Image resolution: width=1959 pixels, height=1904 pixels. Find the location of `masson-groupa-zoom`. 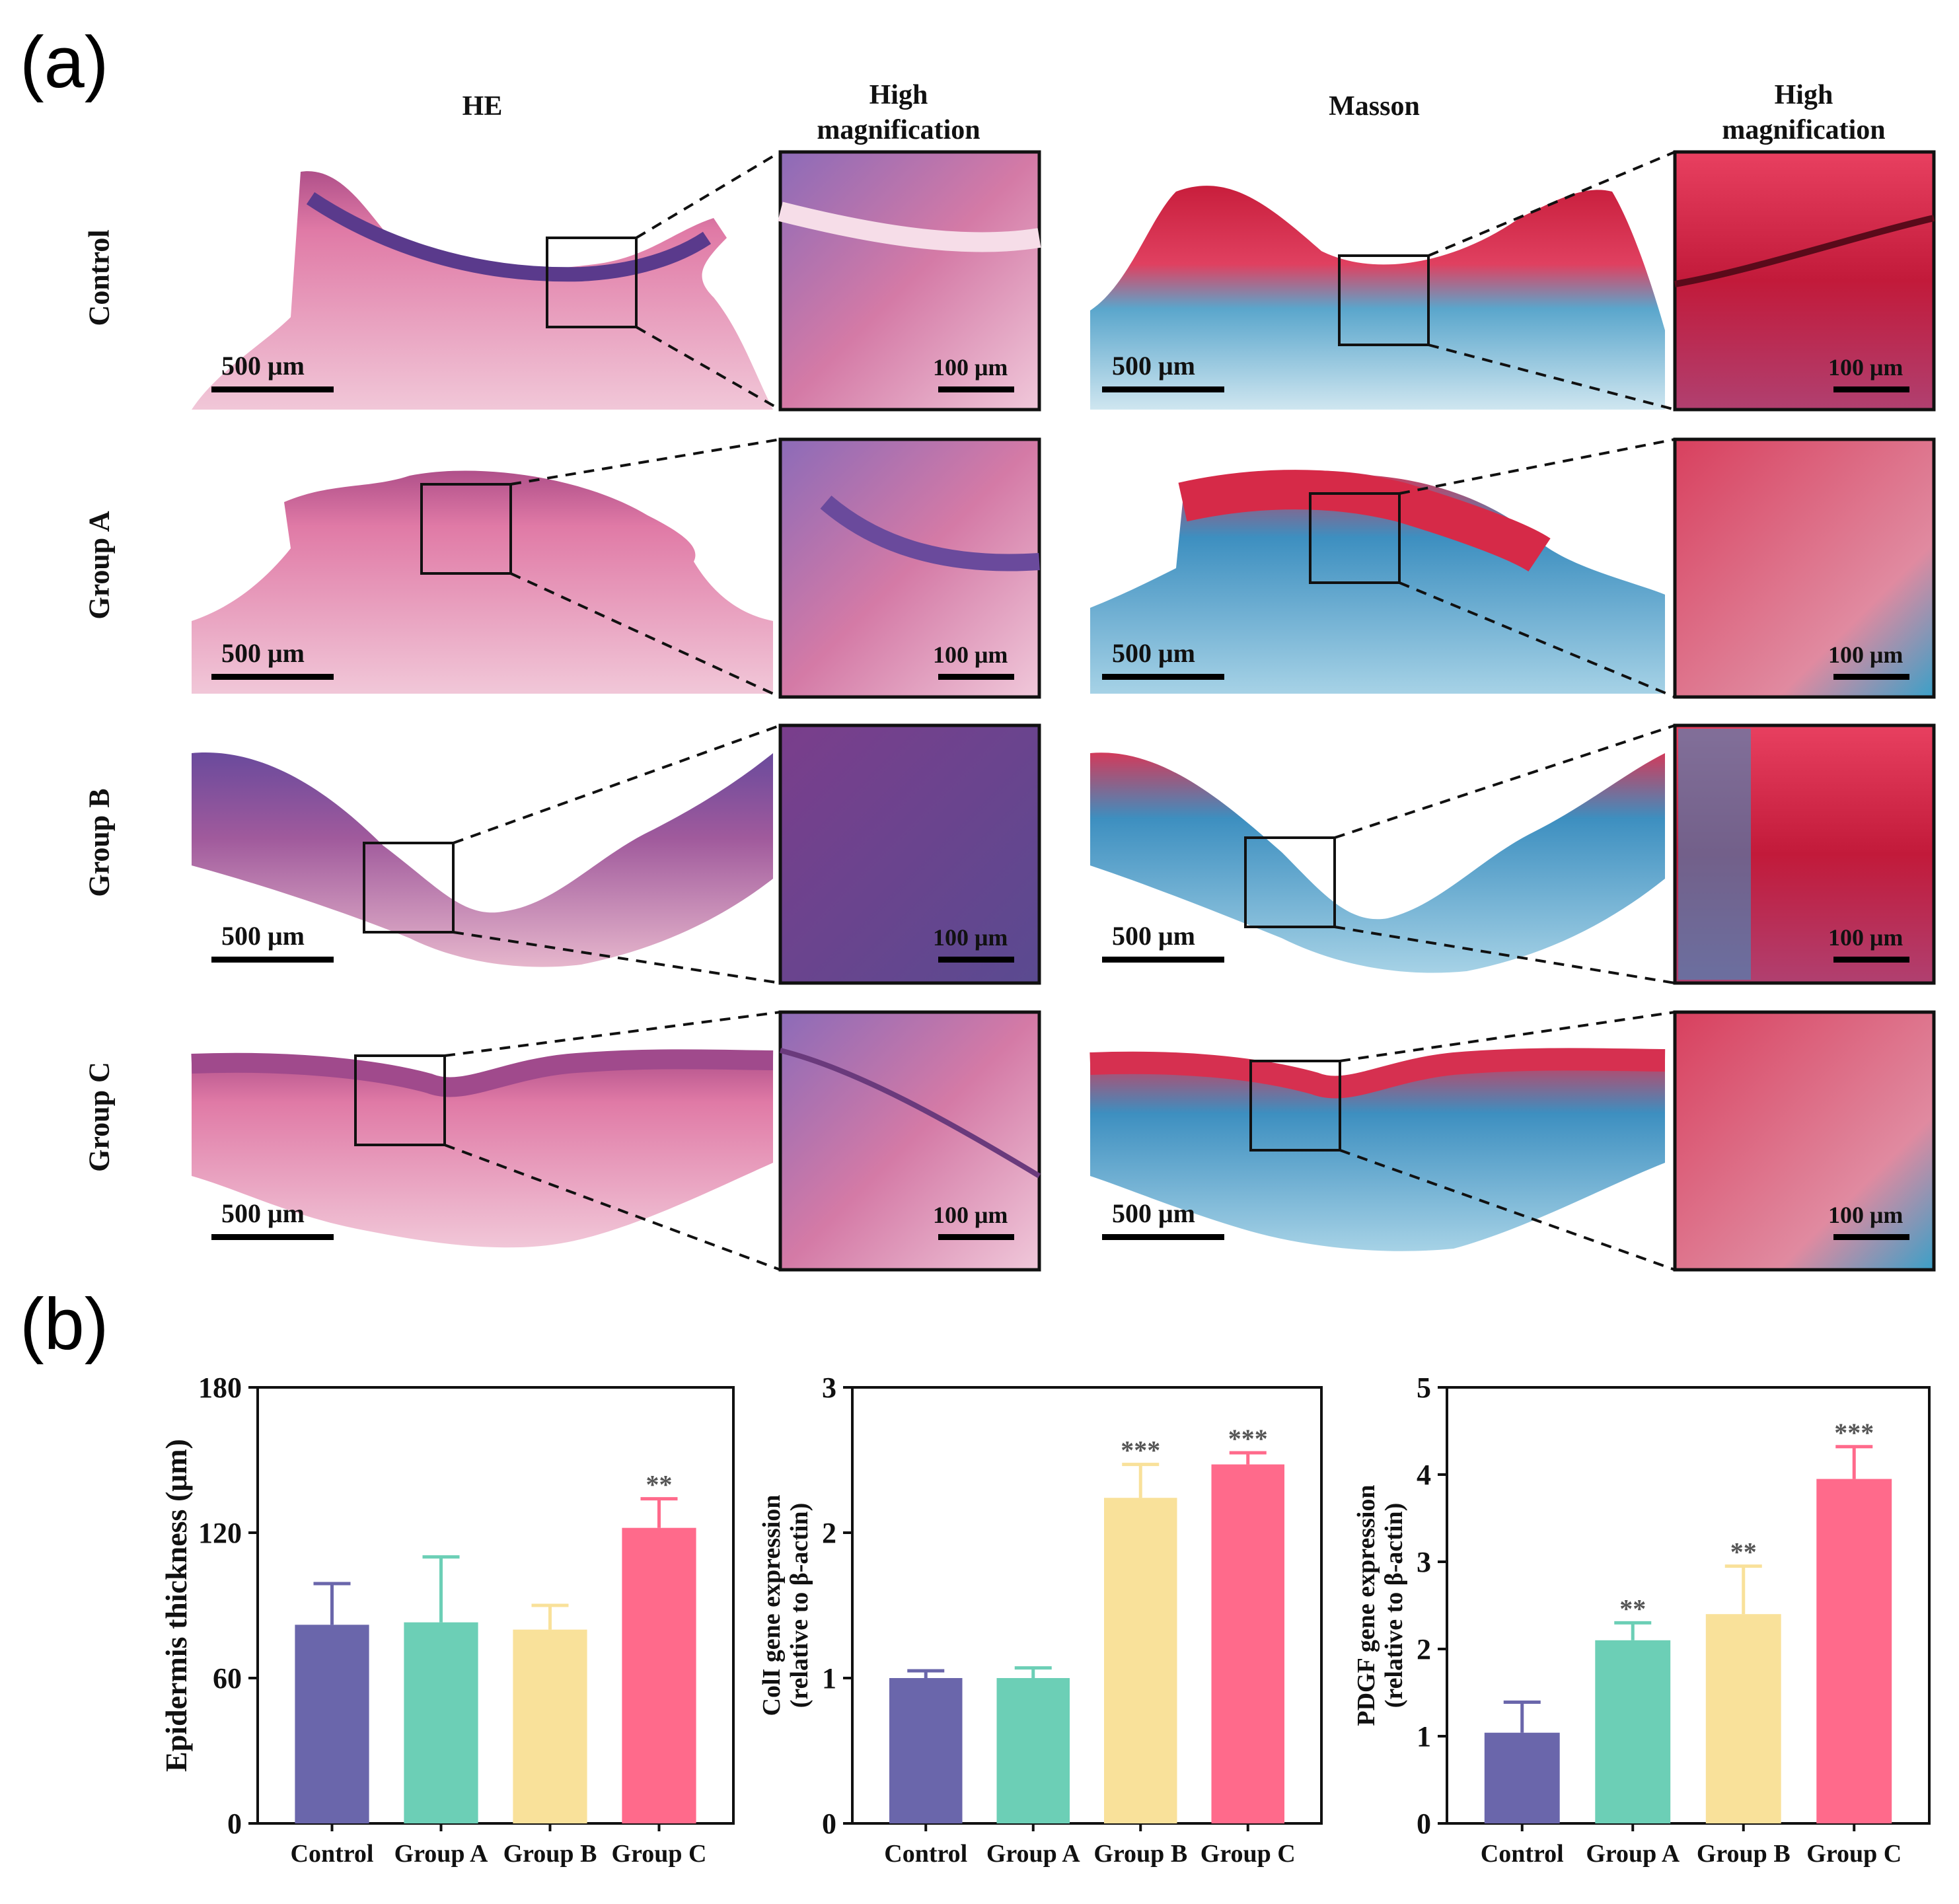

masson-groupa-zoom is located at coordinates (1805, 568).